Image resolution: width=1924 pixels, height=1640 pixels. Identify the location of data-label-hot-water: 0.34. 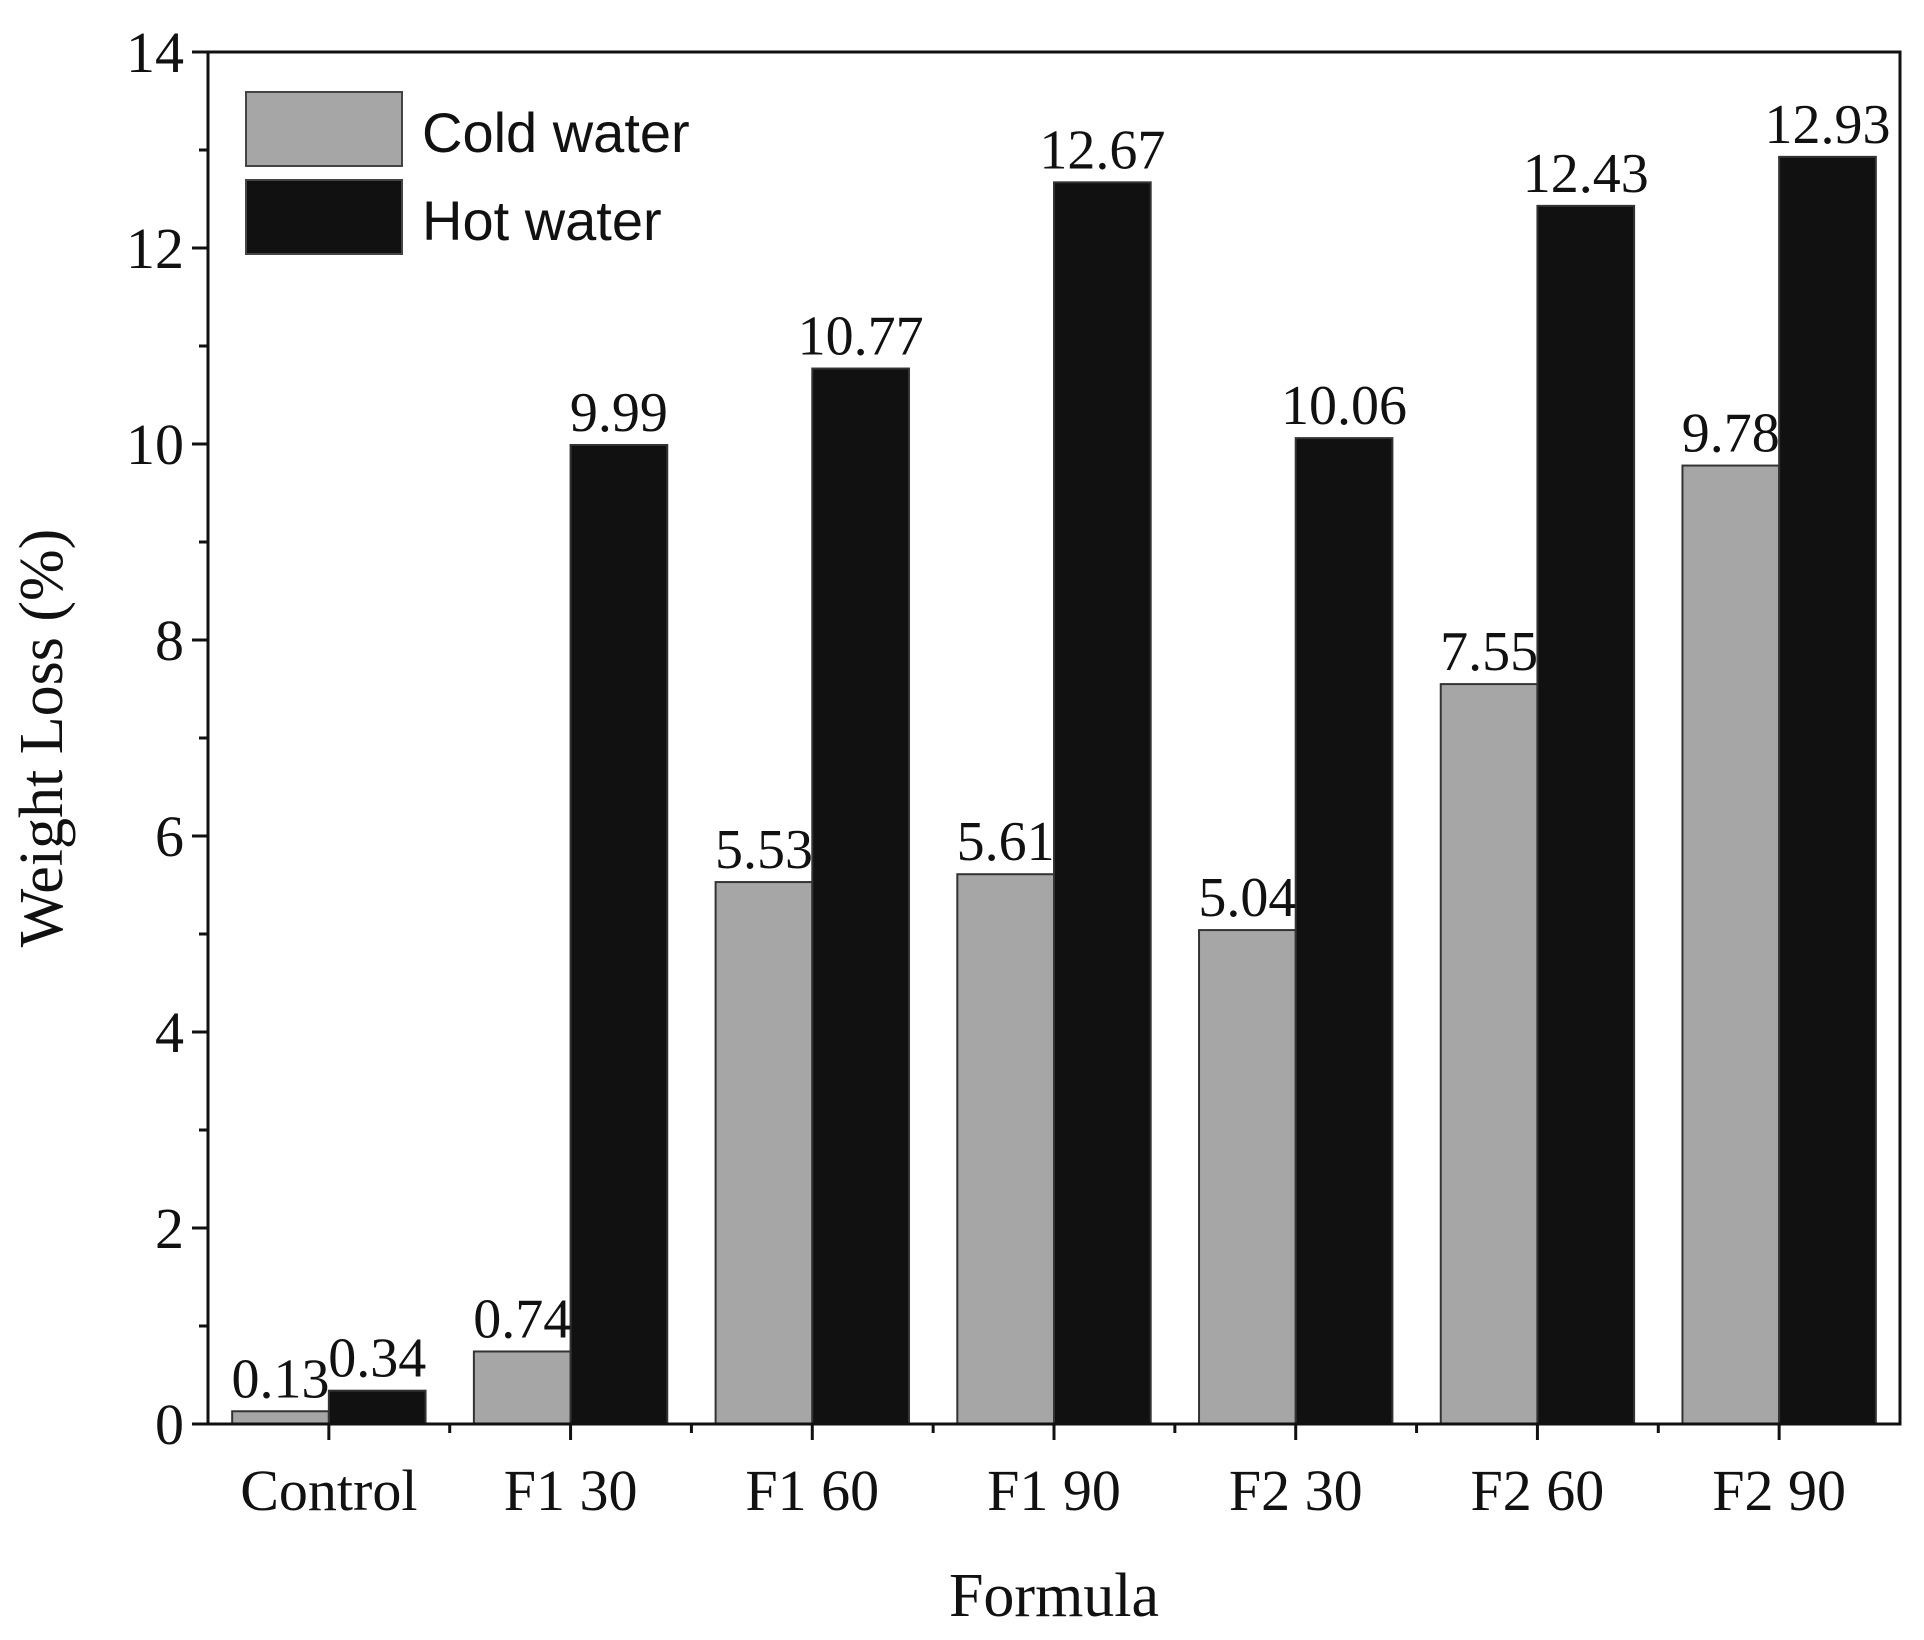
(377, 1359).